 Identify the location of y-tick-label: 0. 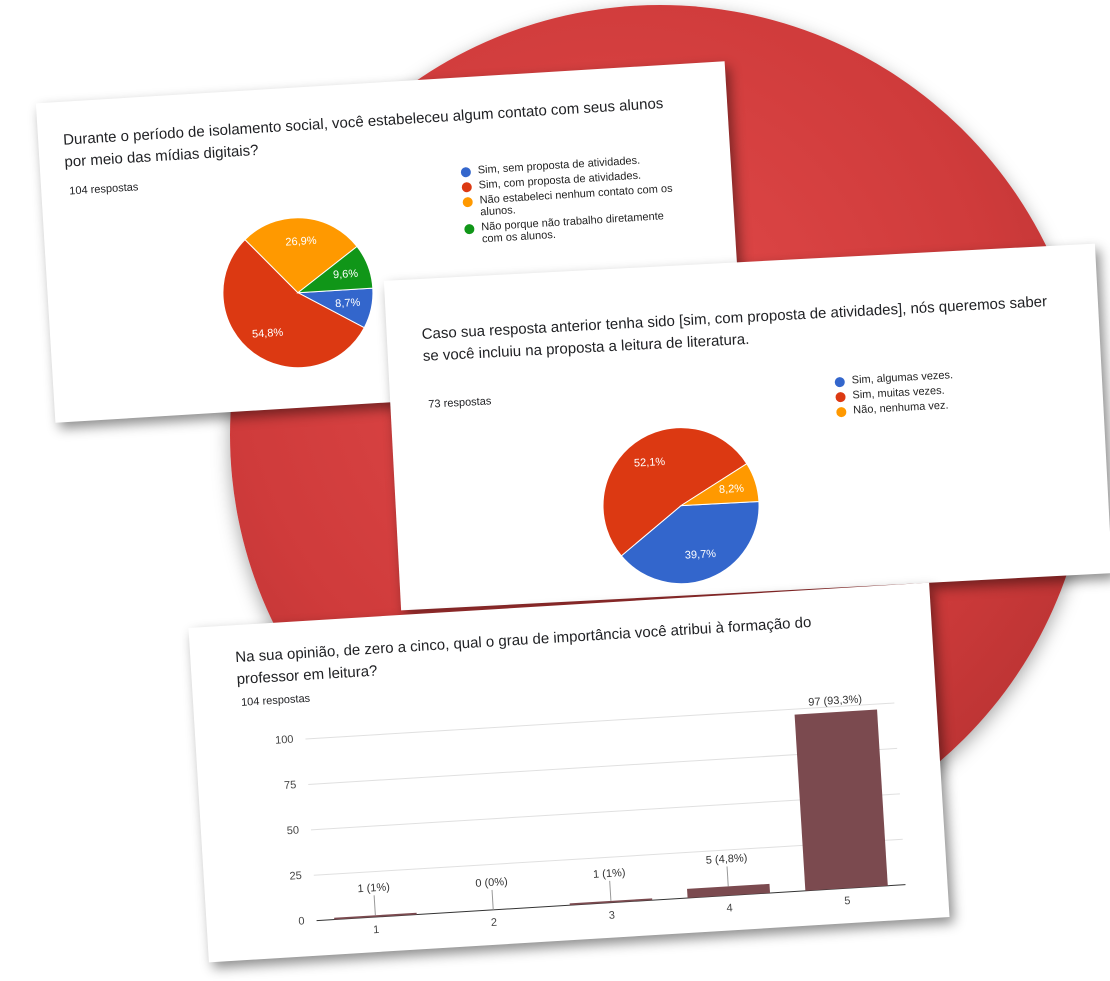
(301, 921).